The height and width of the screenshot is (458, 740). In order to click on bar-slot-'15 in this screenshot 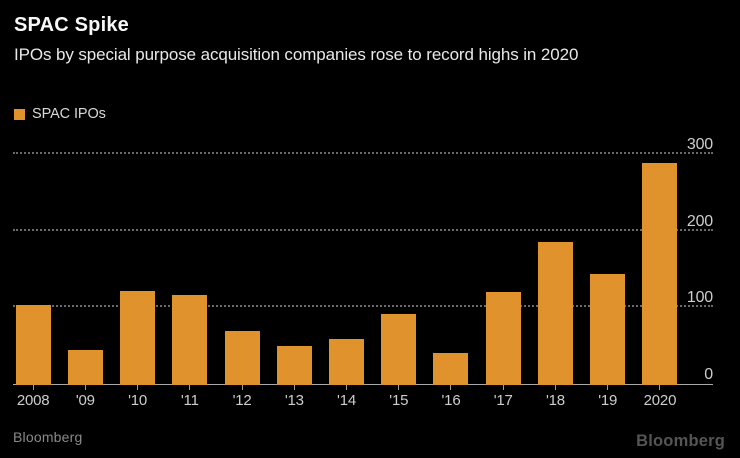, I will do `click(399, 270)`.